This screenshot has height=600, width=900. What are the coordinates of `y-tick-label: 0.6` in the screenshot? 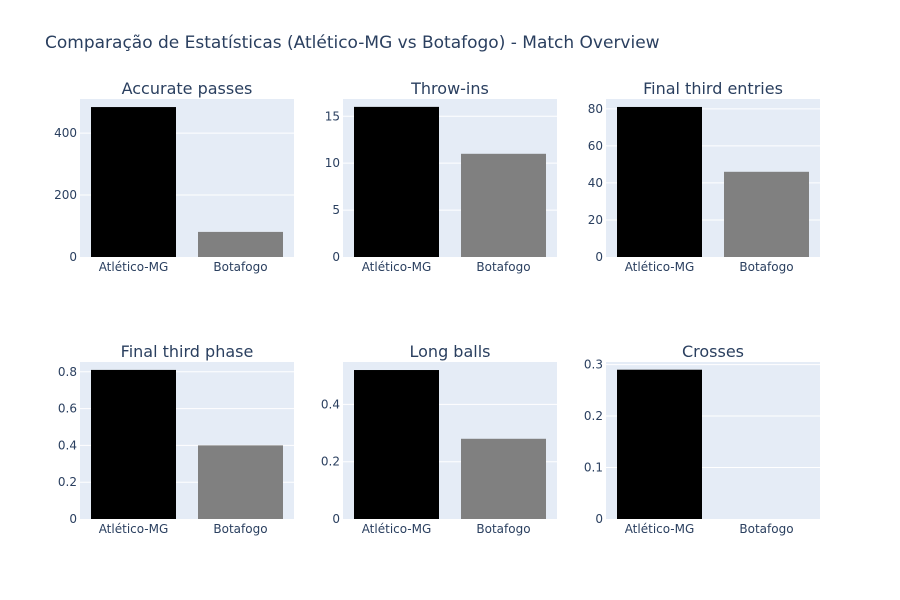 It's located at (67, 409).